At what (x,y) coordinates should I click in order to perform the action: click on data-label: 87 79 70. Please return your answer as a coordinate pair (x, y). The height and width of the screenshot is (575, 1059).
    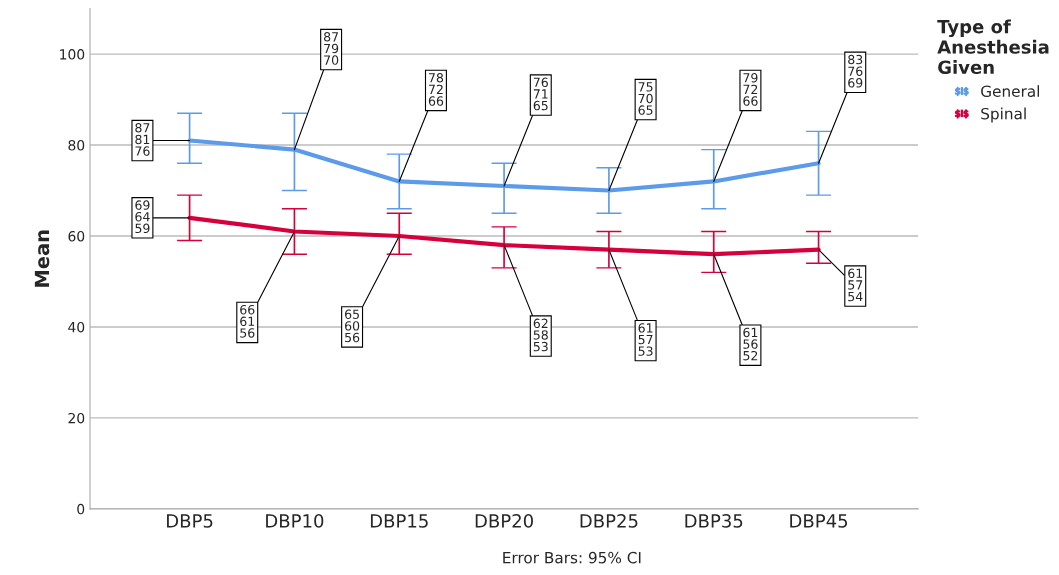
    Looking at the image, I should click on (331, 48).